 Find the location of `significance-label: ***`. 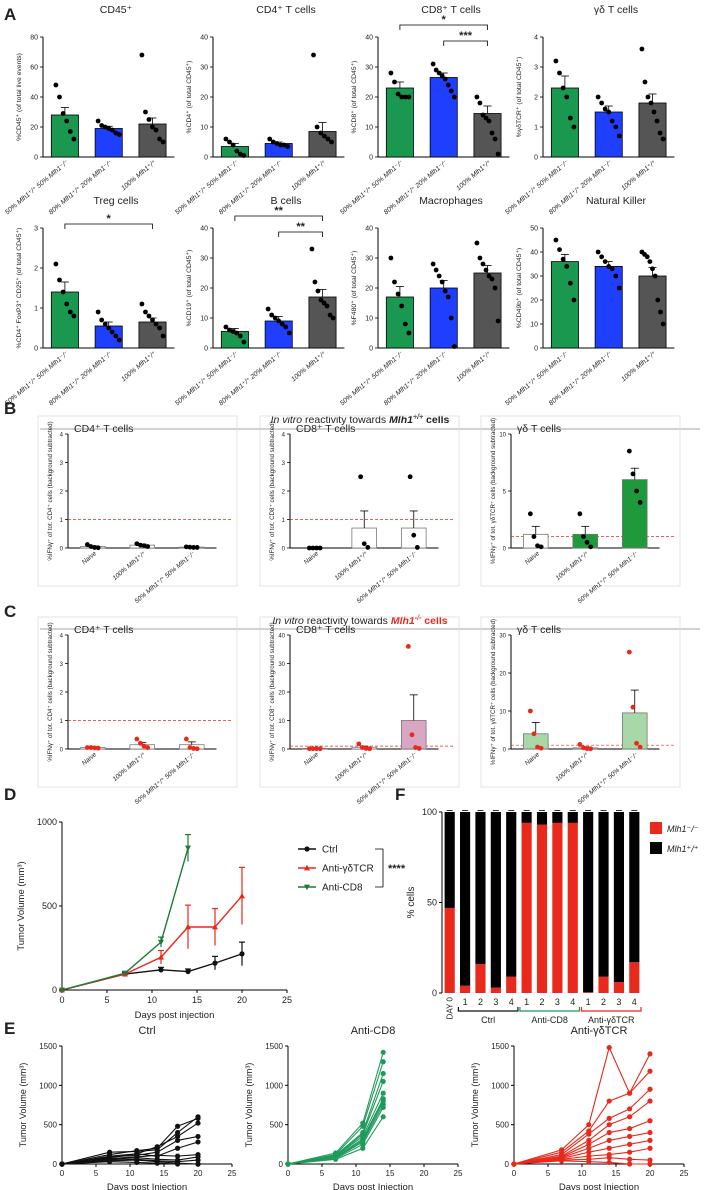

significance-label: *** is located at coordinates (466, 36).